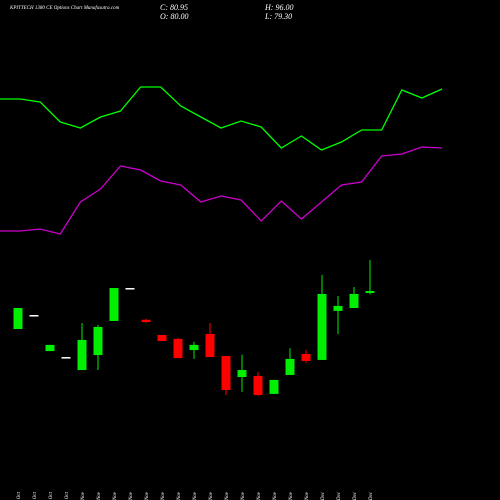 The width and height of the screenshot is (500, 500). I want to click on summary-low: L: 79.30, so click(278, 16).